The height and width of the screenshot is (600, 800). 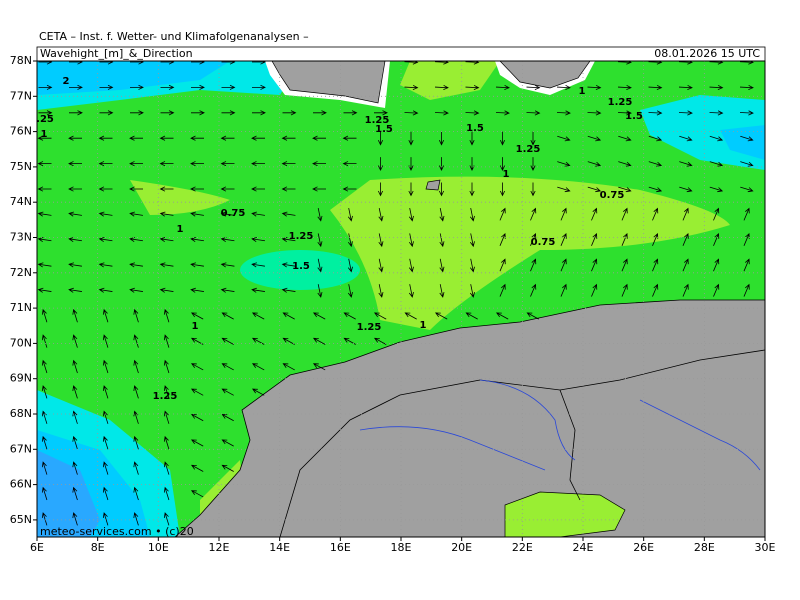 I want to click on contour-label: 1.5, so click(x=475, y=128).